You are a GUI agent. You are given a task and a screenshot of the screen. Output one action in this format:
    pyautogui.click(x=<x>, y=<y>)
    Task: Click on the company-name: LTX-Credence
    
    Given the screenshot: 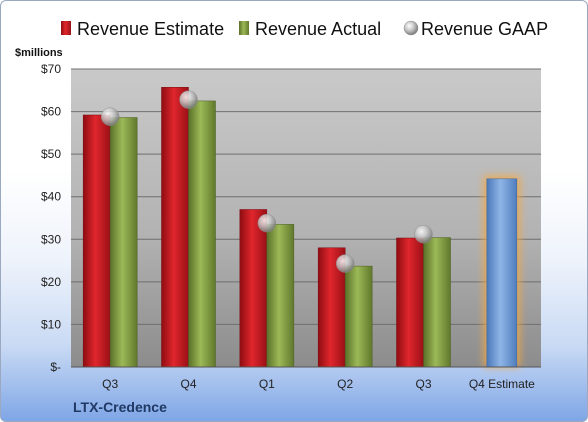 What is the action you would take?
    pyautogui.click(x=120, y=407)
    